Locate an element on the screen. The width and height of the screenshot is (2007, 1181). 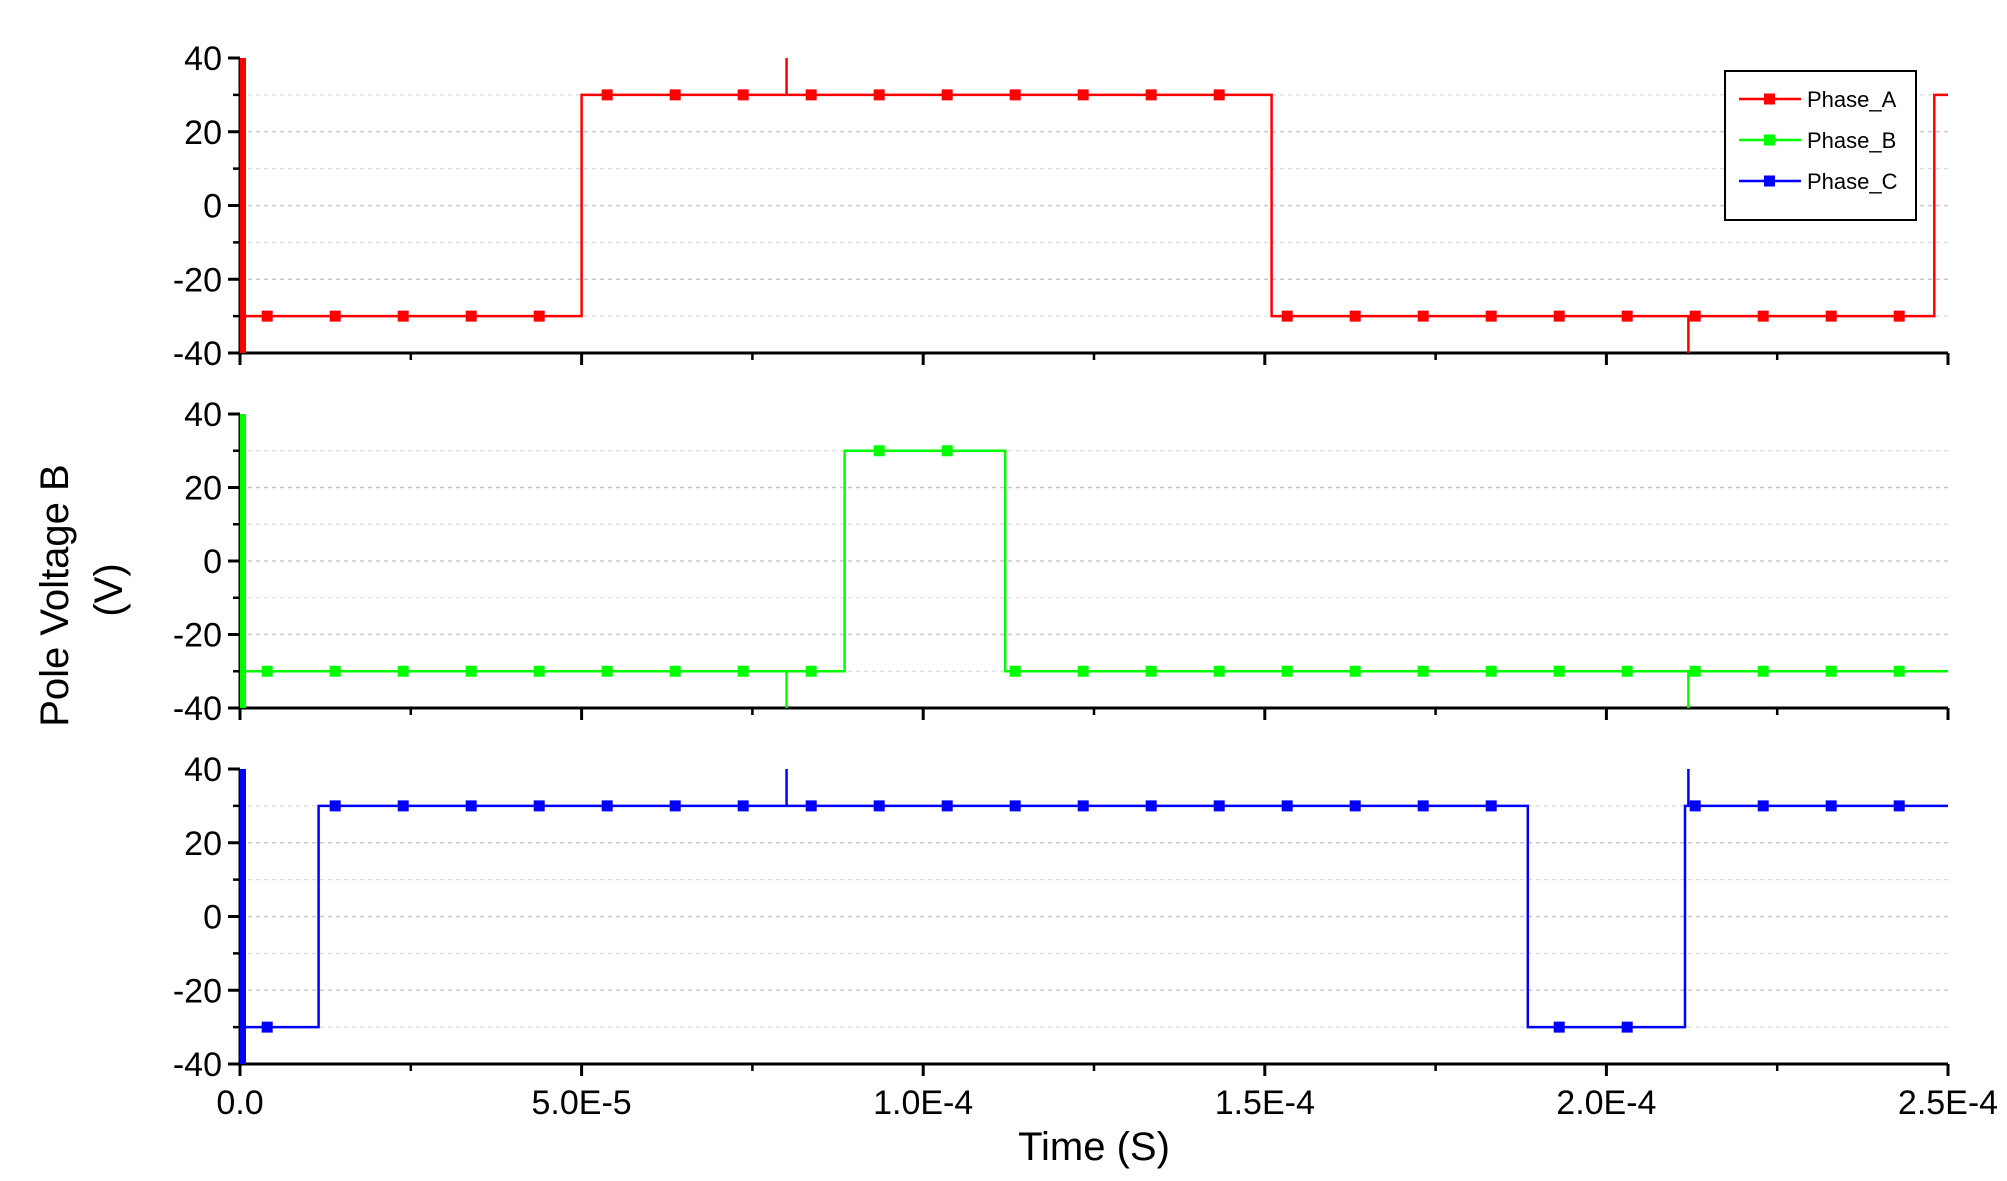
x-tick-label: 0.0 is located at coordinates (239, 1103).